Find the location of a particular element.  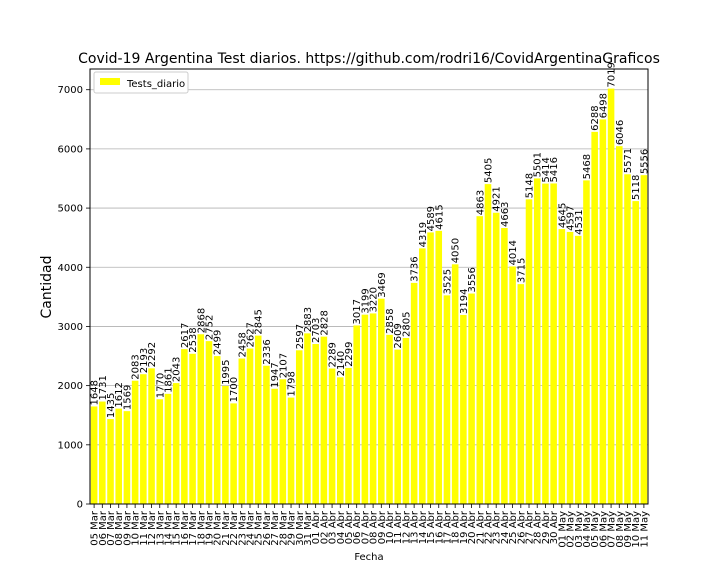

data-label: 2617 is located at coordinates (185, 335).